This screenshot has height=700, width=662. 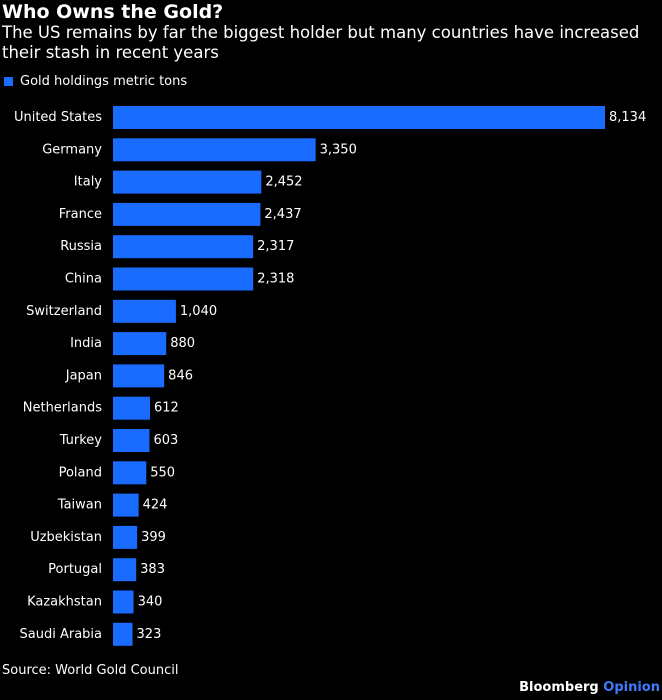 I want to click on data-label: 880, so click(x=182, y=343).